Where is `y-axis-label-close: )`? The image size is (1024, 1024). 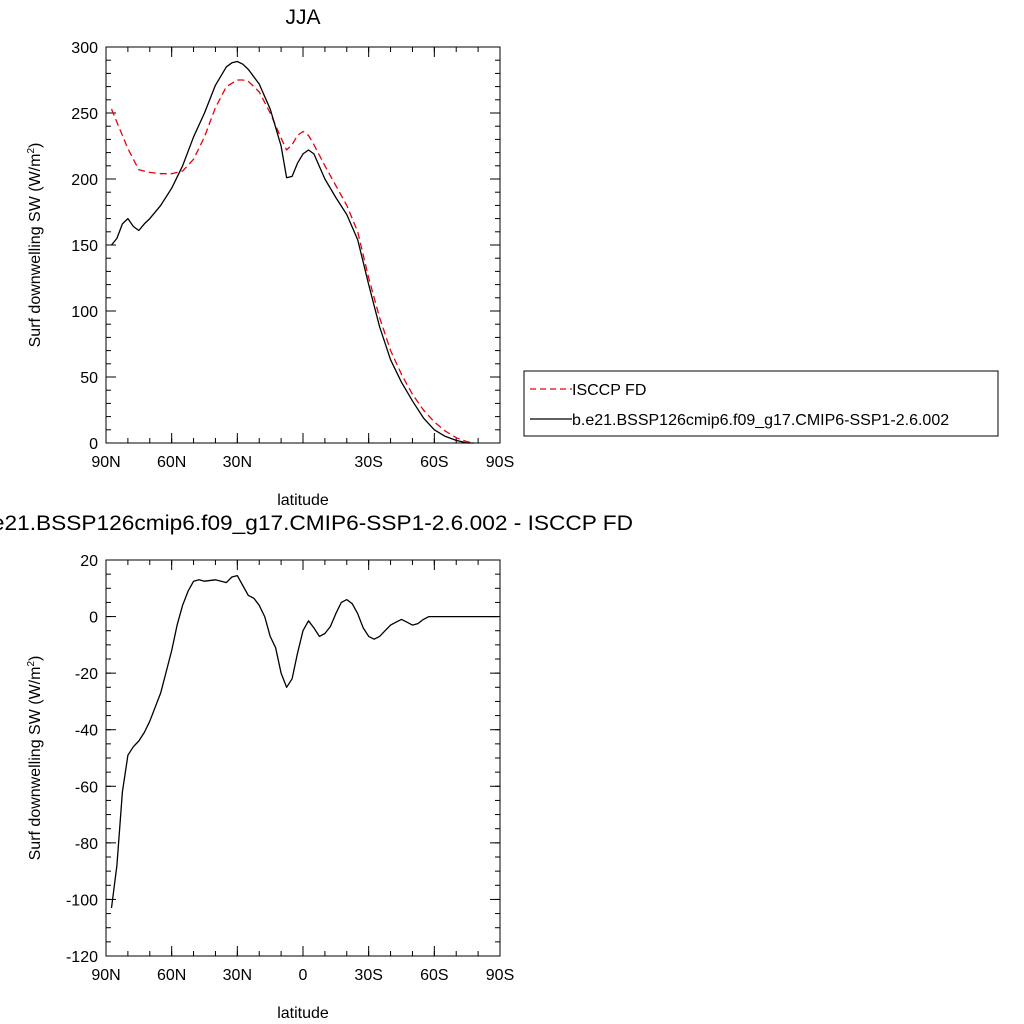
y-axis-label-close: ) is located at coordinates (35, 145).